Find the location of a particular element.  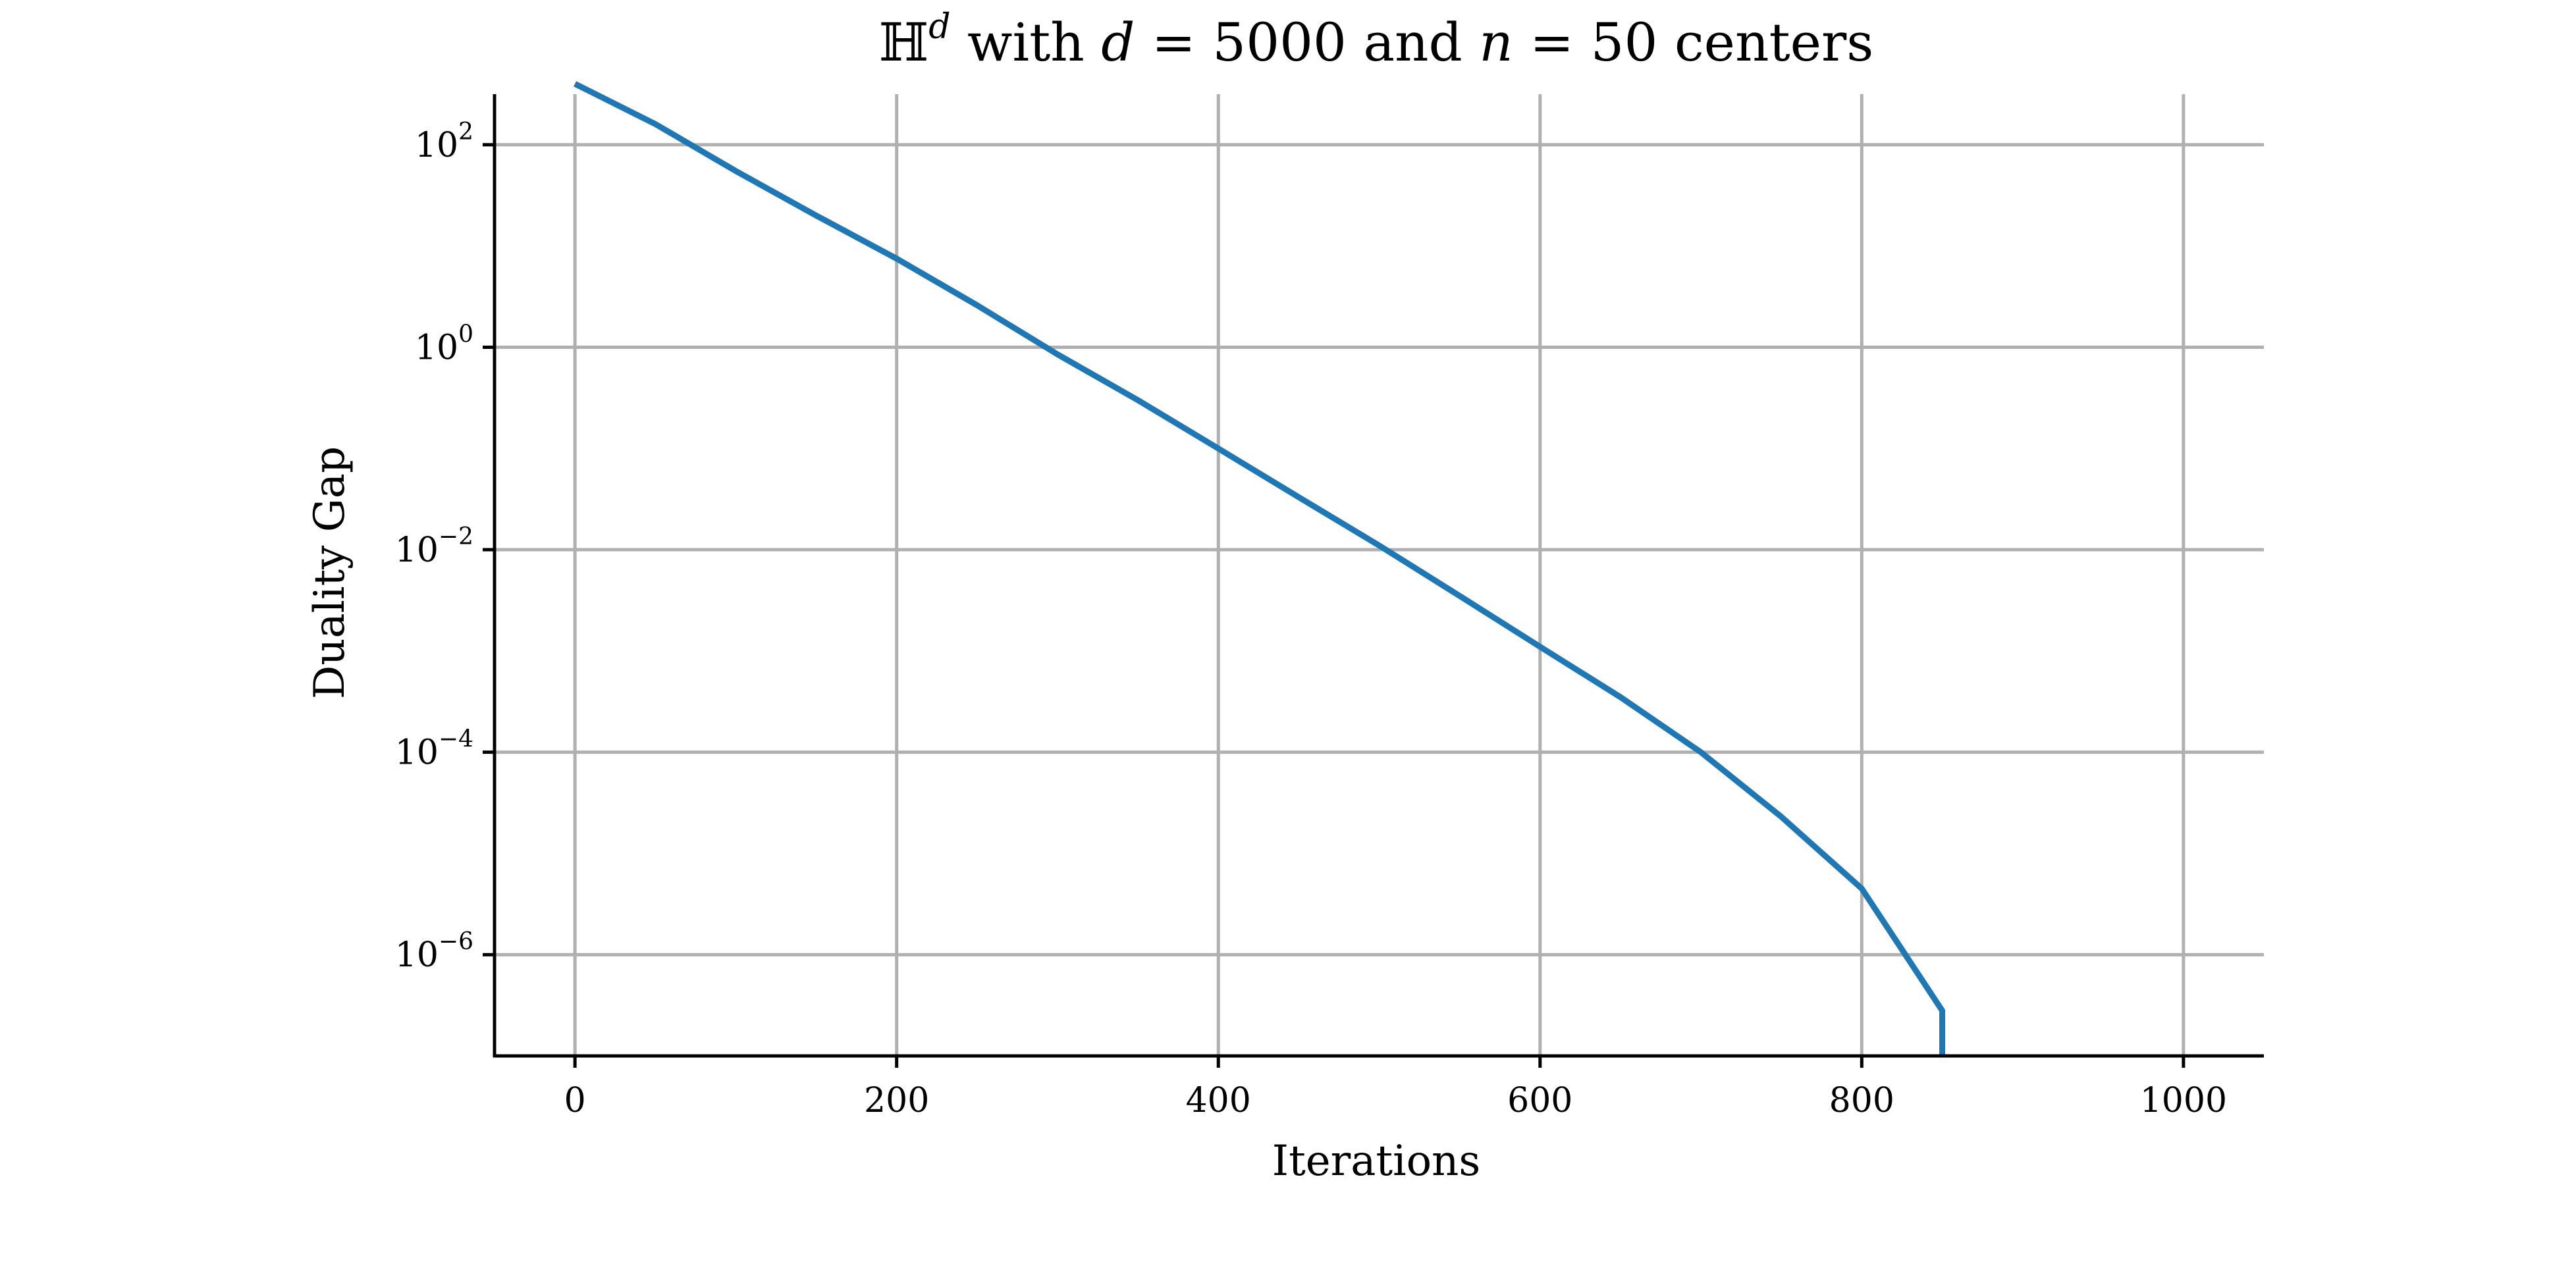

y-axis-label: Duality Gap is located at coordinates (330, 572).